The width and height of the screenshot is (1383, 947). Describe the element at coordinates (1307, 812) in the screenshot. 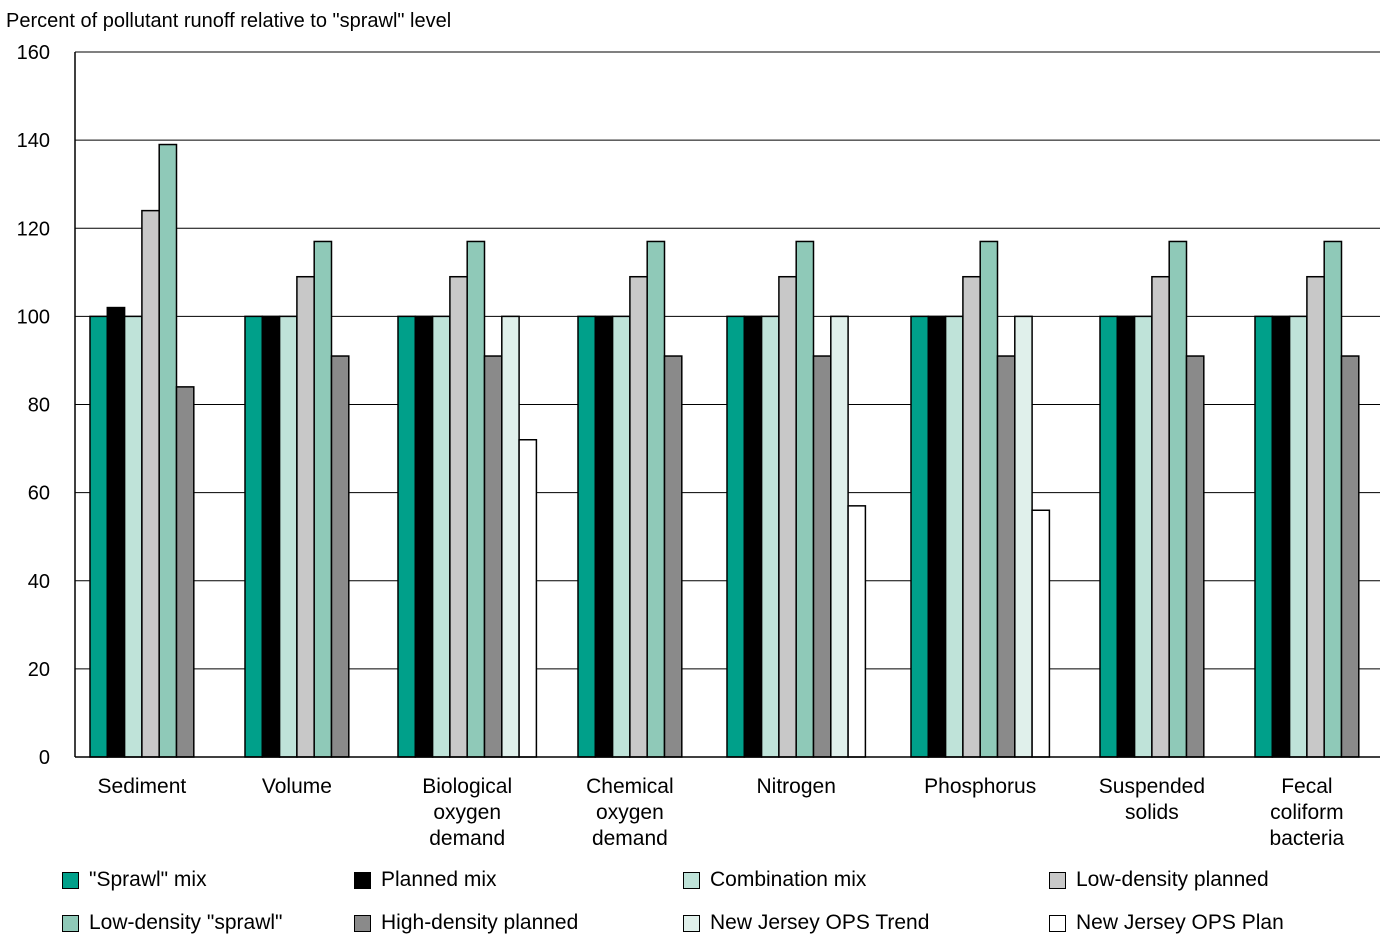

I see `x-tick-label: Fecal coliform bacteria` at that location.